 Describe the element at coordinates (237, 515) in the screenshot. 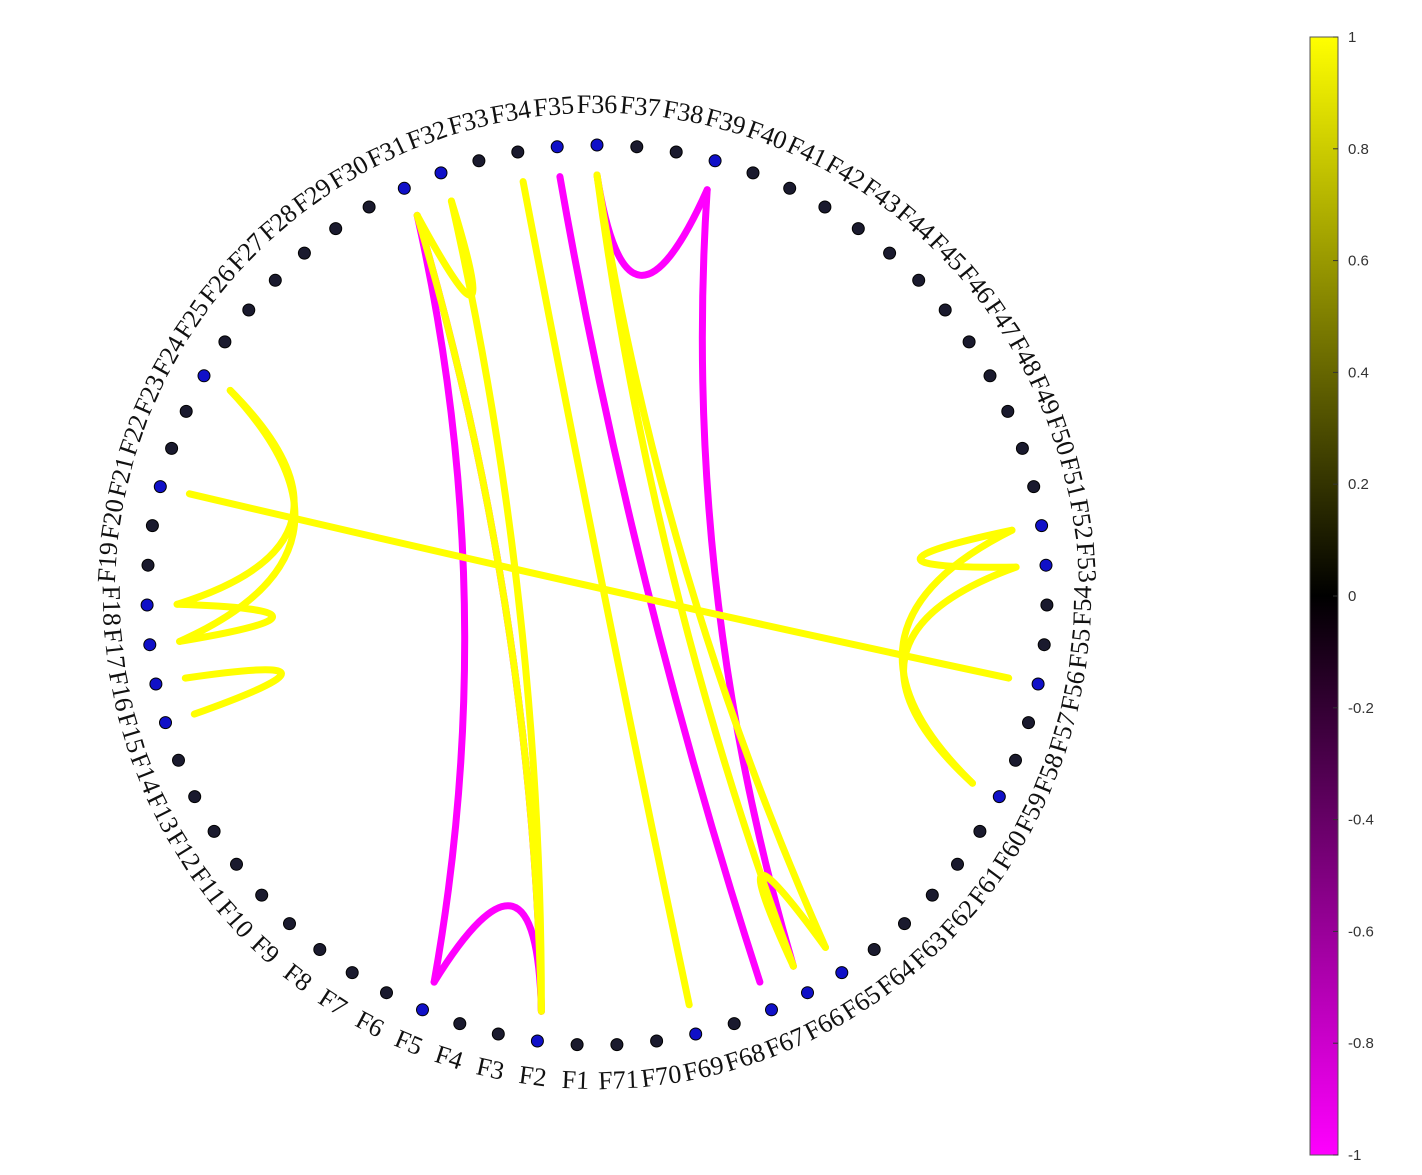

I see `edge-F24-F17` at that location.